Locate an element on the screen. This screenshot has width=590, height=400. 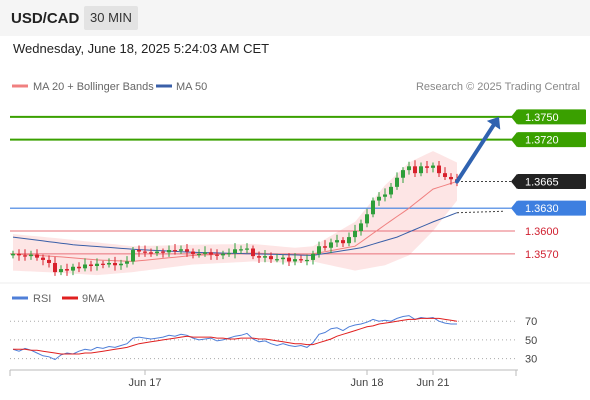
rsi-line is located at coordinates (234, 338).